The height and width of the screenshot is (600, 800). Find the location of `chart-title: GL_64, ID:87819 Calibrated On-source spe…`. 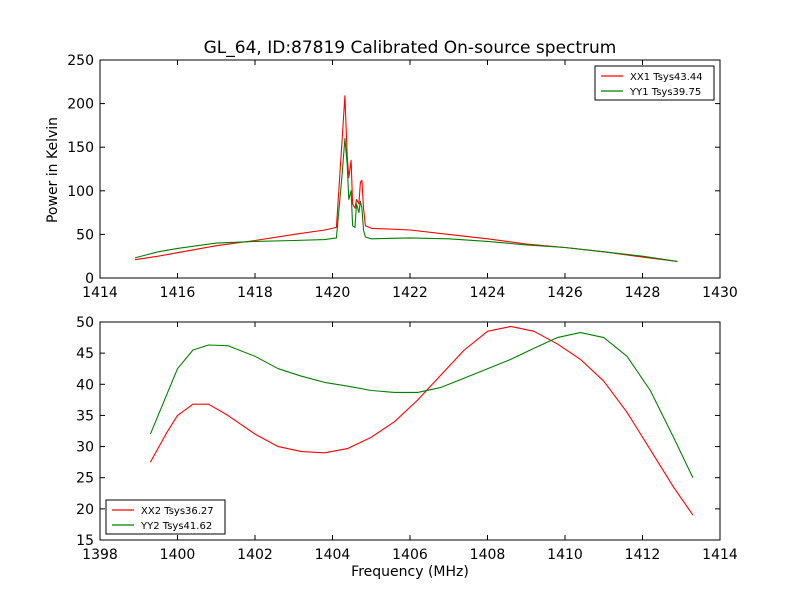

chart-title: GL_64, ID:87819 Calibrated On-source spe… is located at coordinates (410, 48).